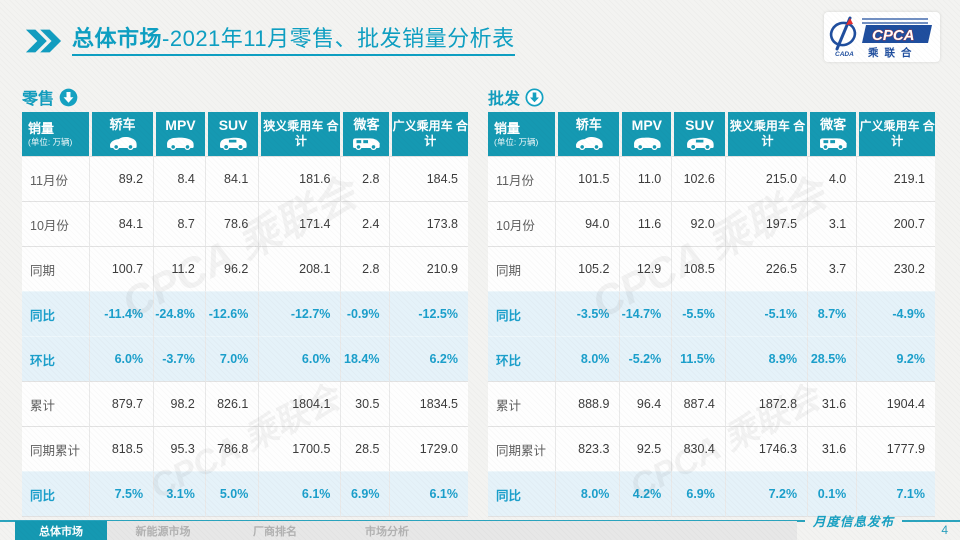 The width and height of the screenshot is (960, 540). I want to click on cell-value: 28.5, so click(365, 448).